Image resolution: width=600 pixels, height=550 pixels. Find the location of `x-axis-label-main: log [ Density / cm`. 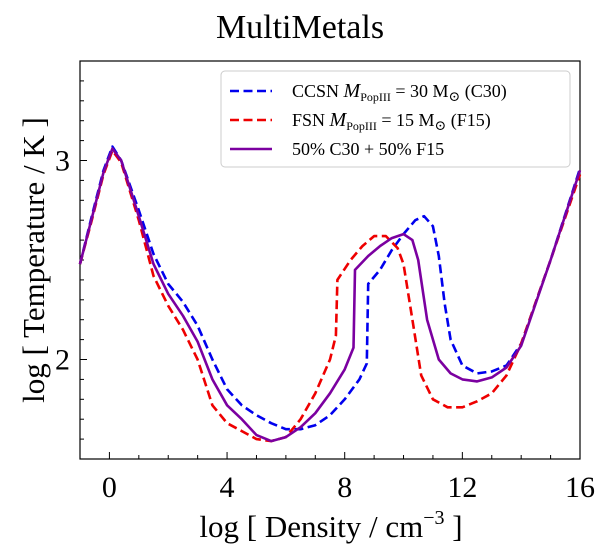

x-axis-label-main: log [ Density / cm is located at coordinates (311, 526).